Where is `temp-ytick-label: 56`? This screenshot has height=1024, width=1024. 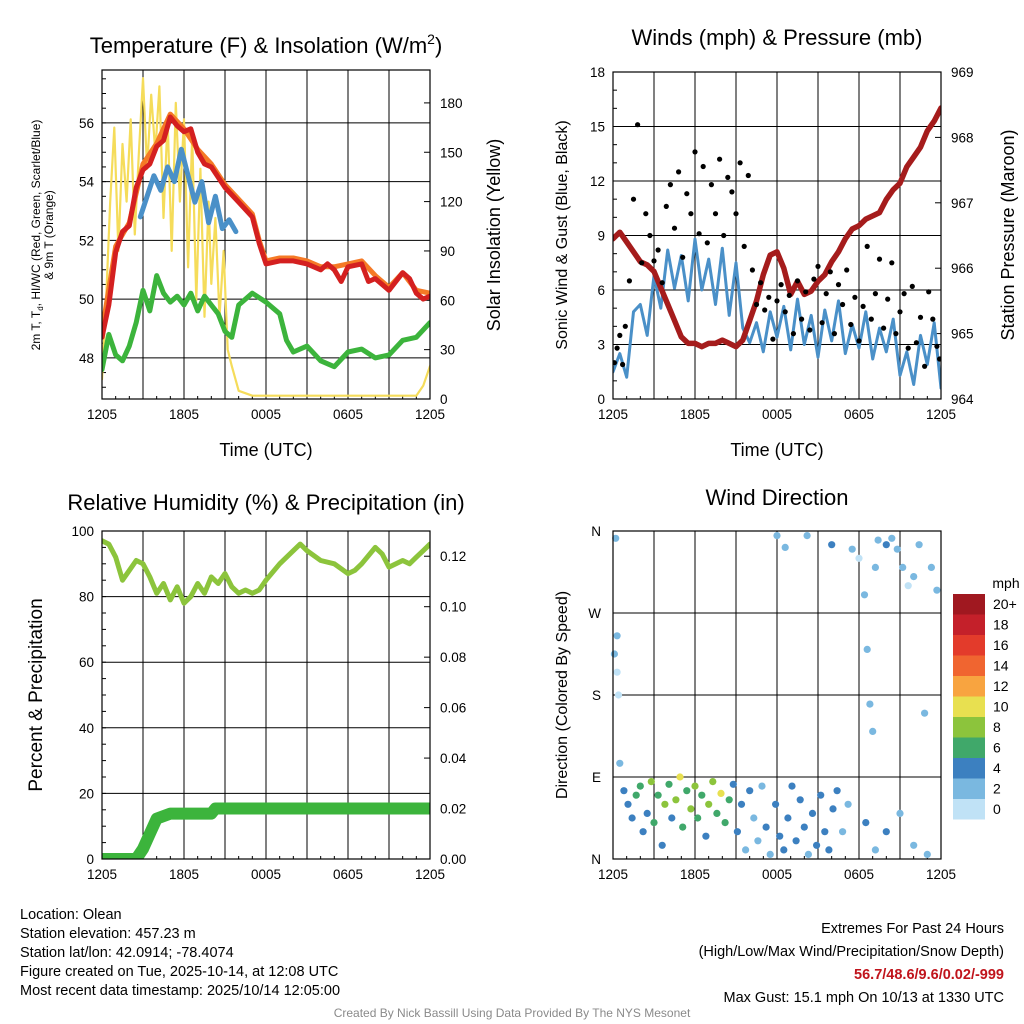 temp-ytick-label: 56 is located at coordinates (86, 123).